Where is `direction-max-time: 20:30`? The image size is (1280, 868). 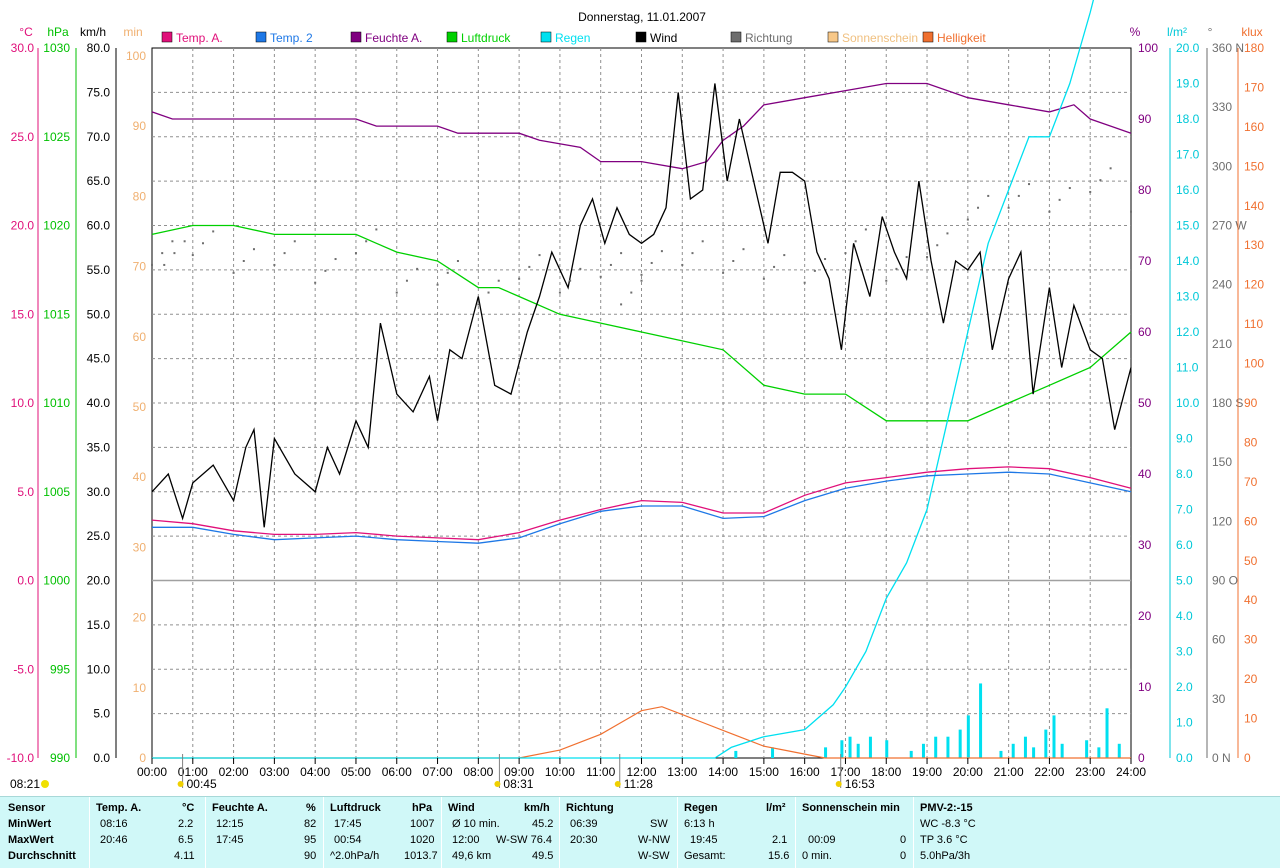 direction-max-time: 20:30 is located at coordinates (584, 840).